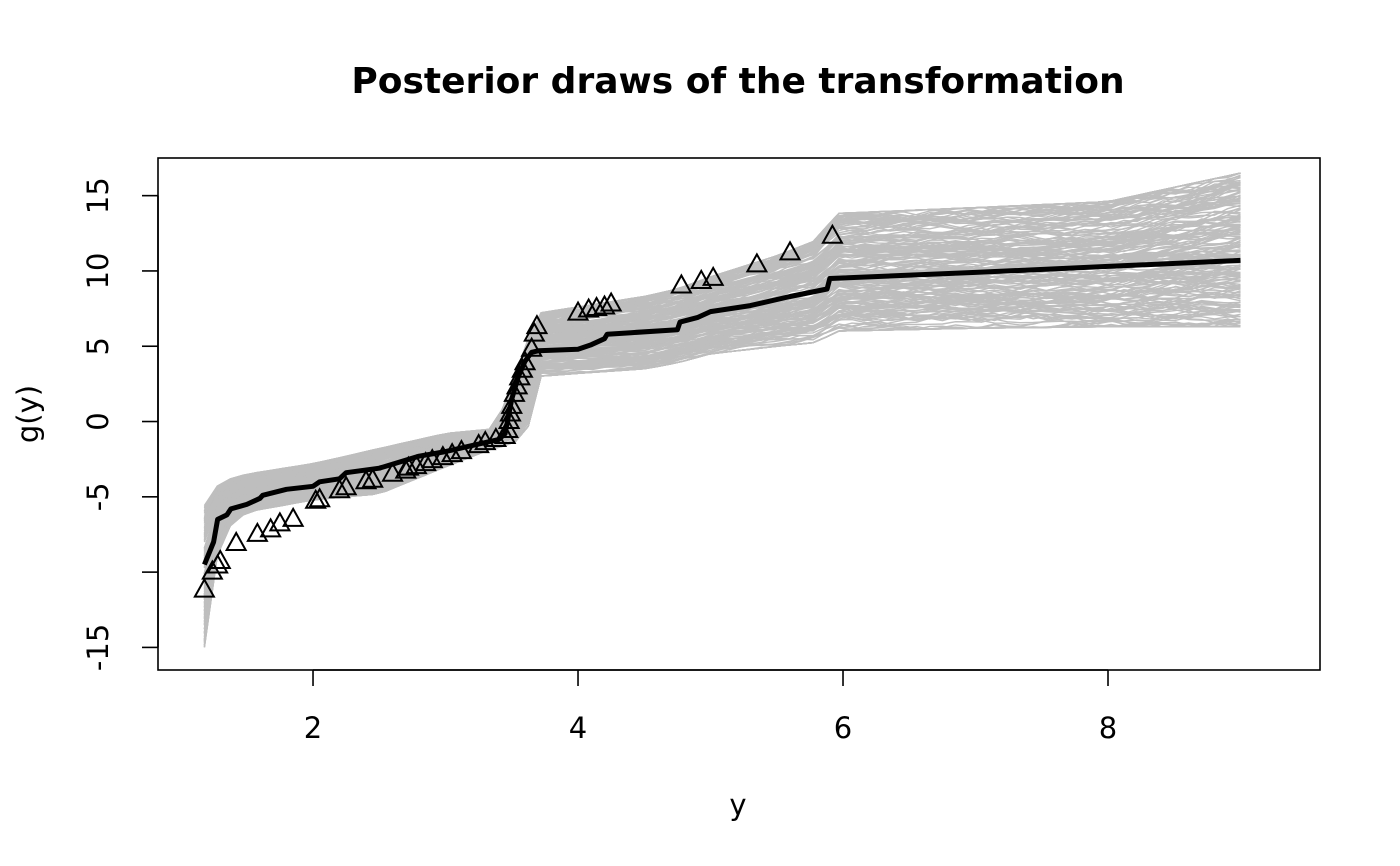  Describe the element at coordinates (28, 414) in the screenshot. I see `y-axis-label: g(y)` at that location.